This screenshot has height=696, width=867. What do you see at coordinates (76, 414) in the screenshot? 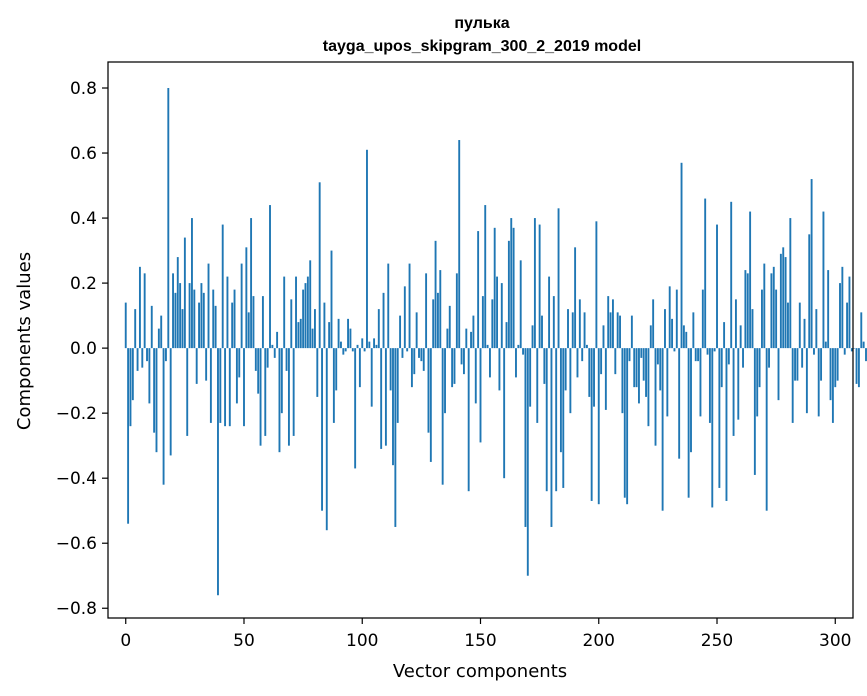
I see `y-tick-label-3: −0.2` at bounding box center [76, 414].